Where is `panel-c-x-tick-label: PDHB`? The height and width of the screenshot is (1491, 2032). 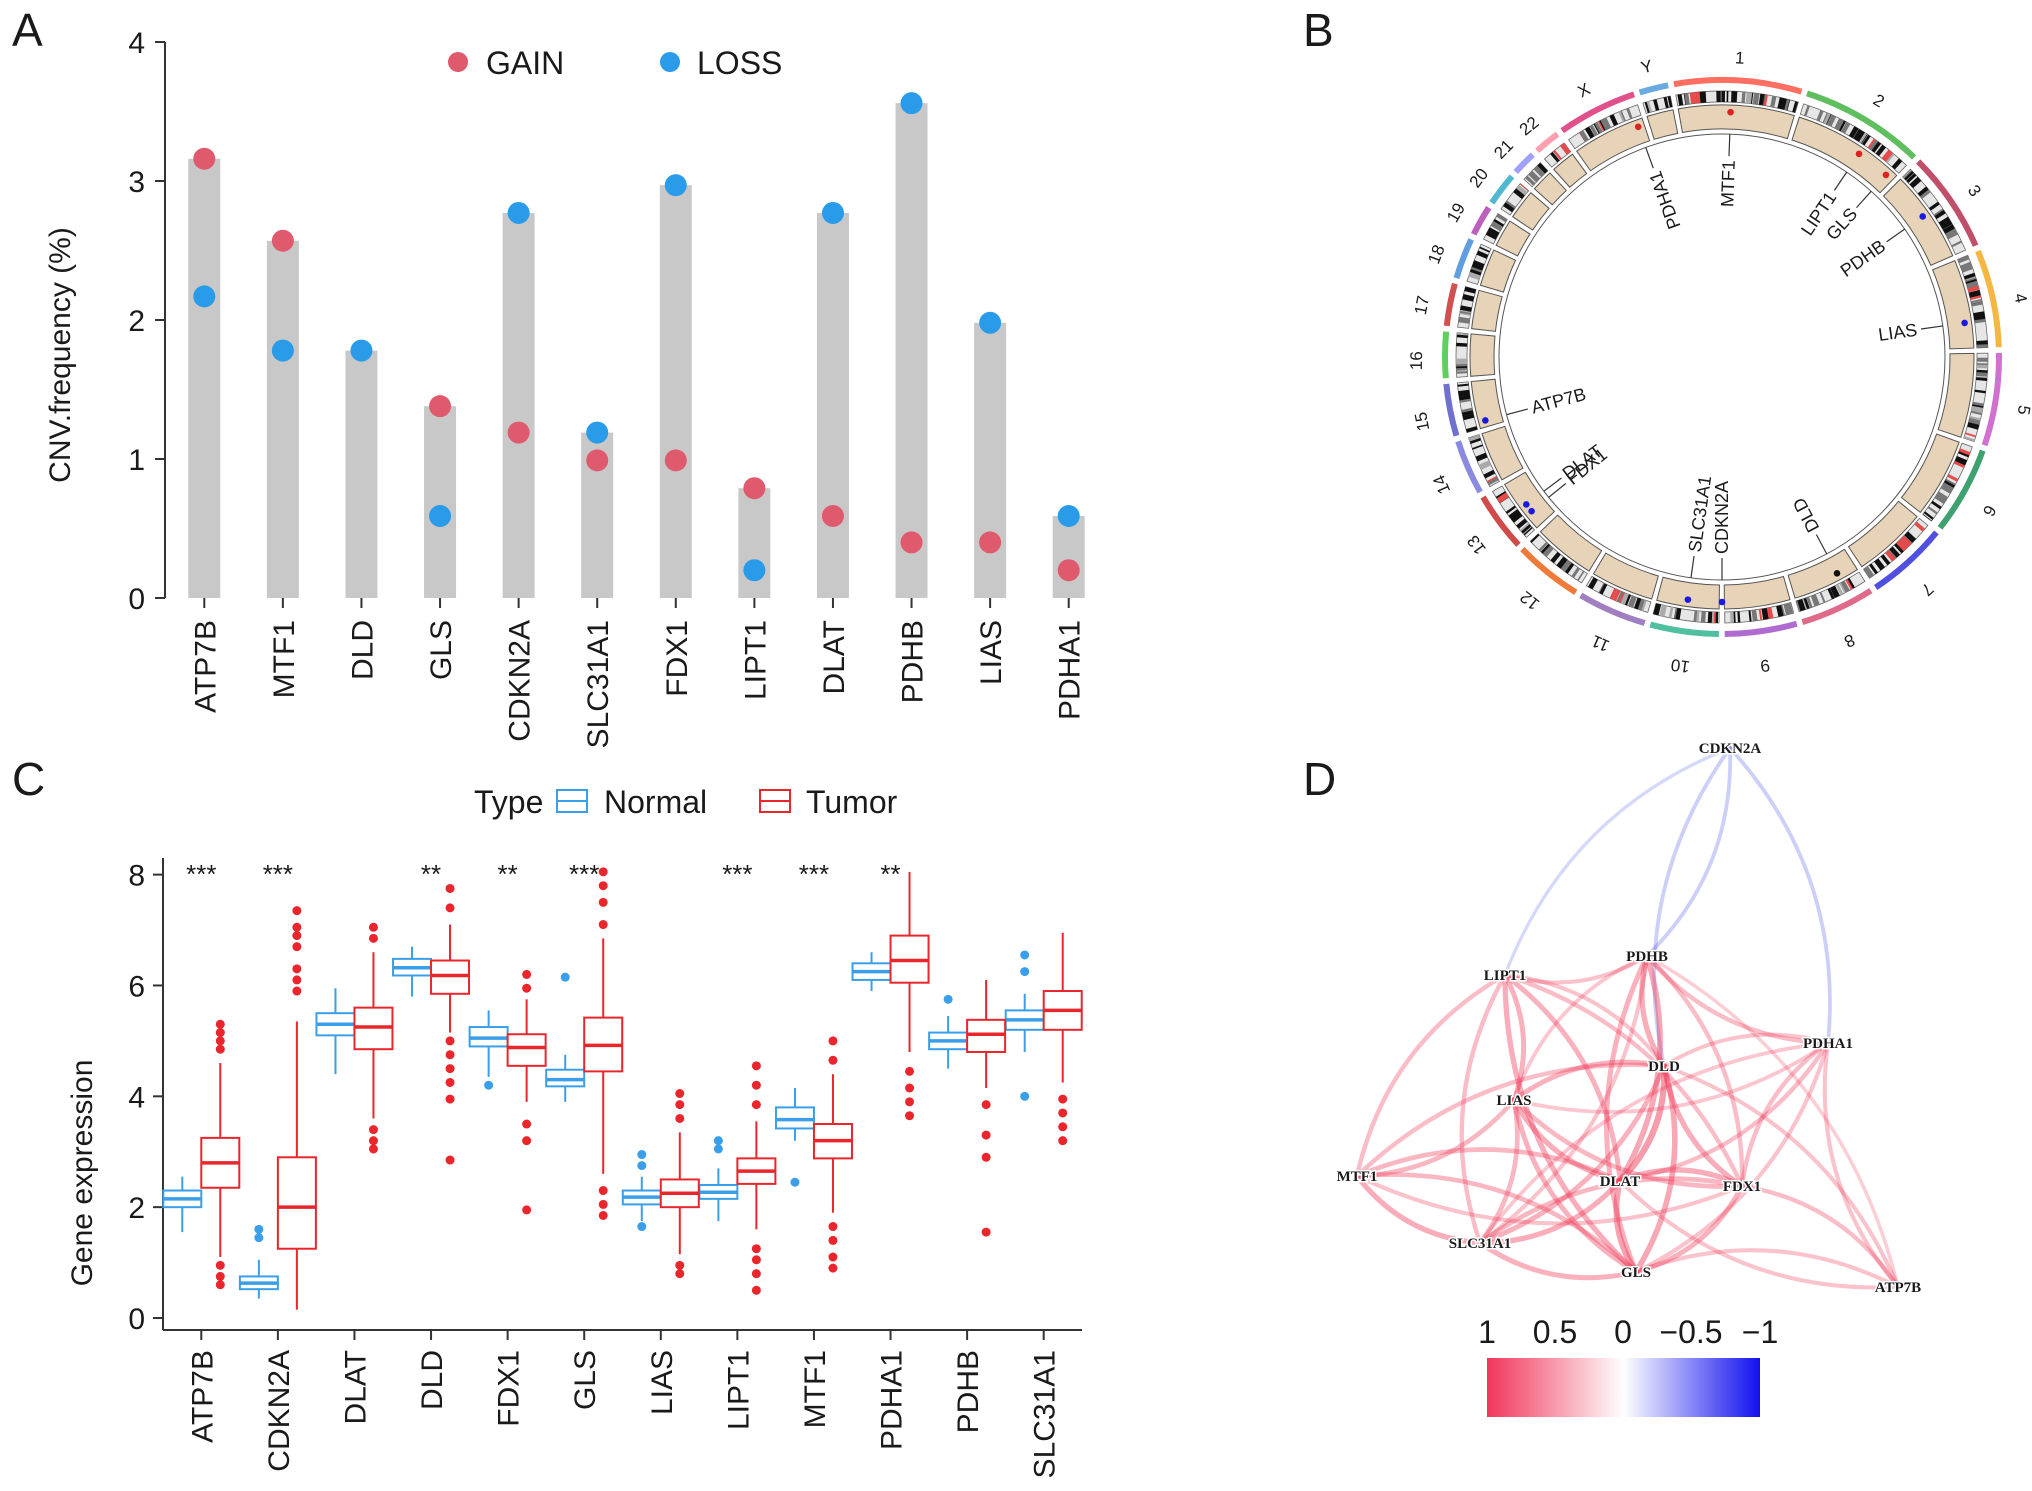
panel-c-x-tick-label: PDHB is located at coordinates (968, 1391).